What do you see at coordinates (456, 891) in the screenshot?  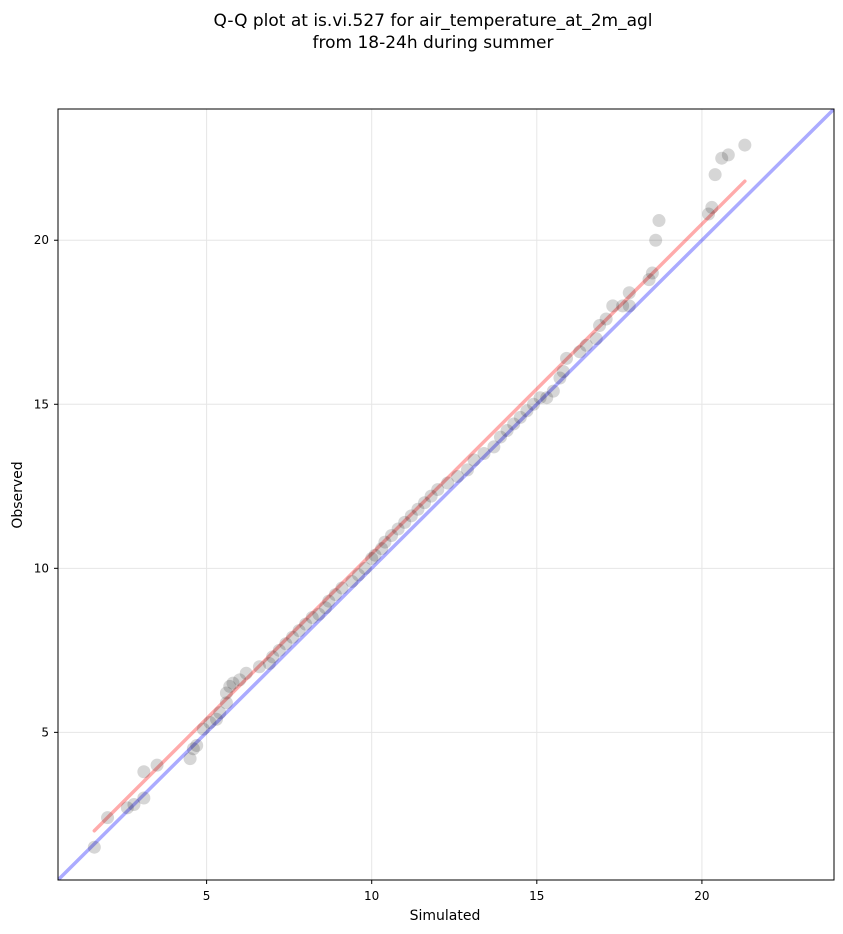 I see `x-axis-ticks: 5 10 15 20` at bounding box center [456, 891].